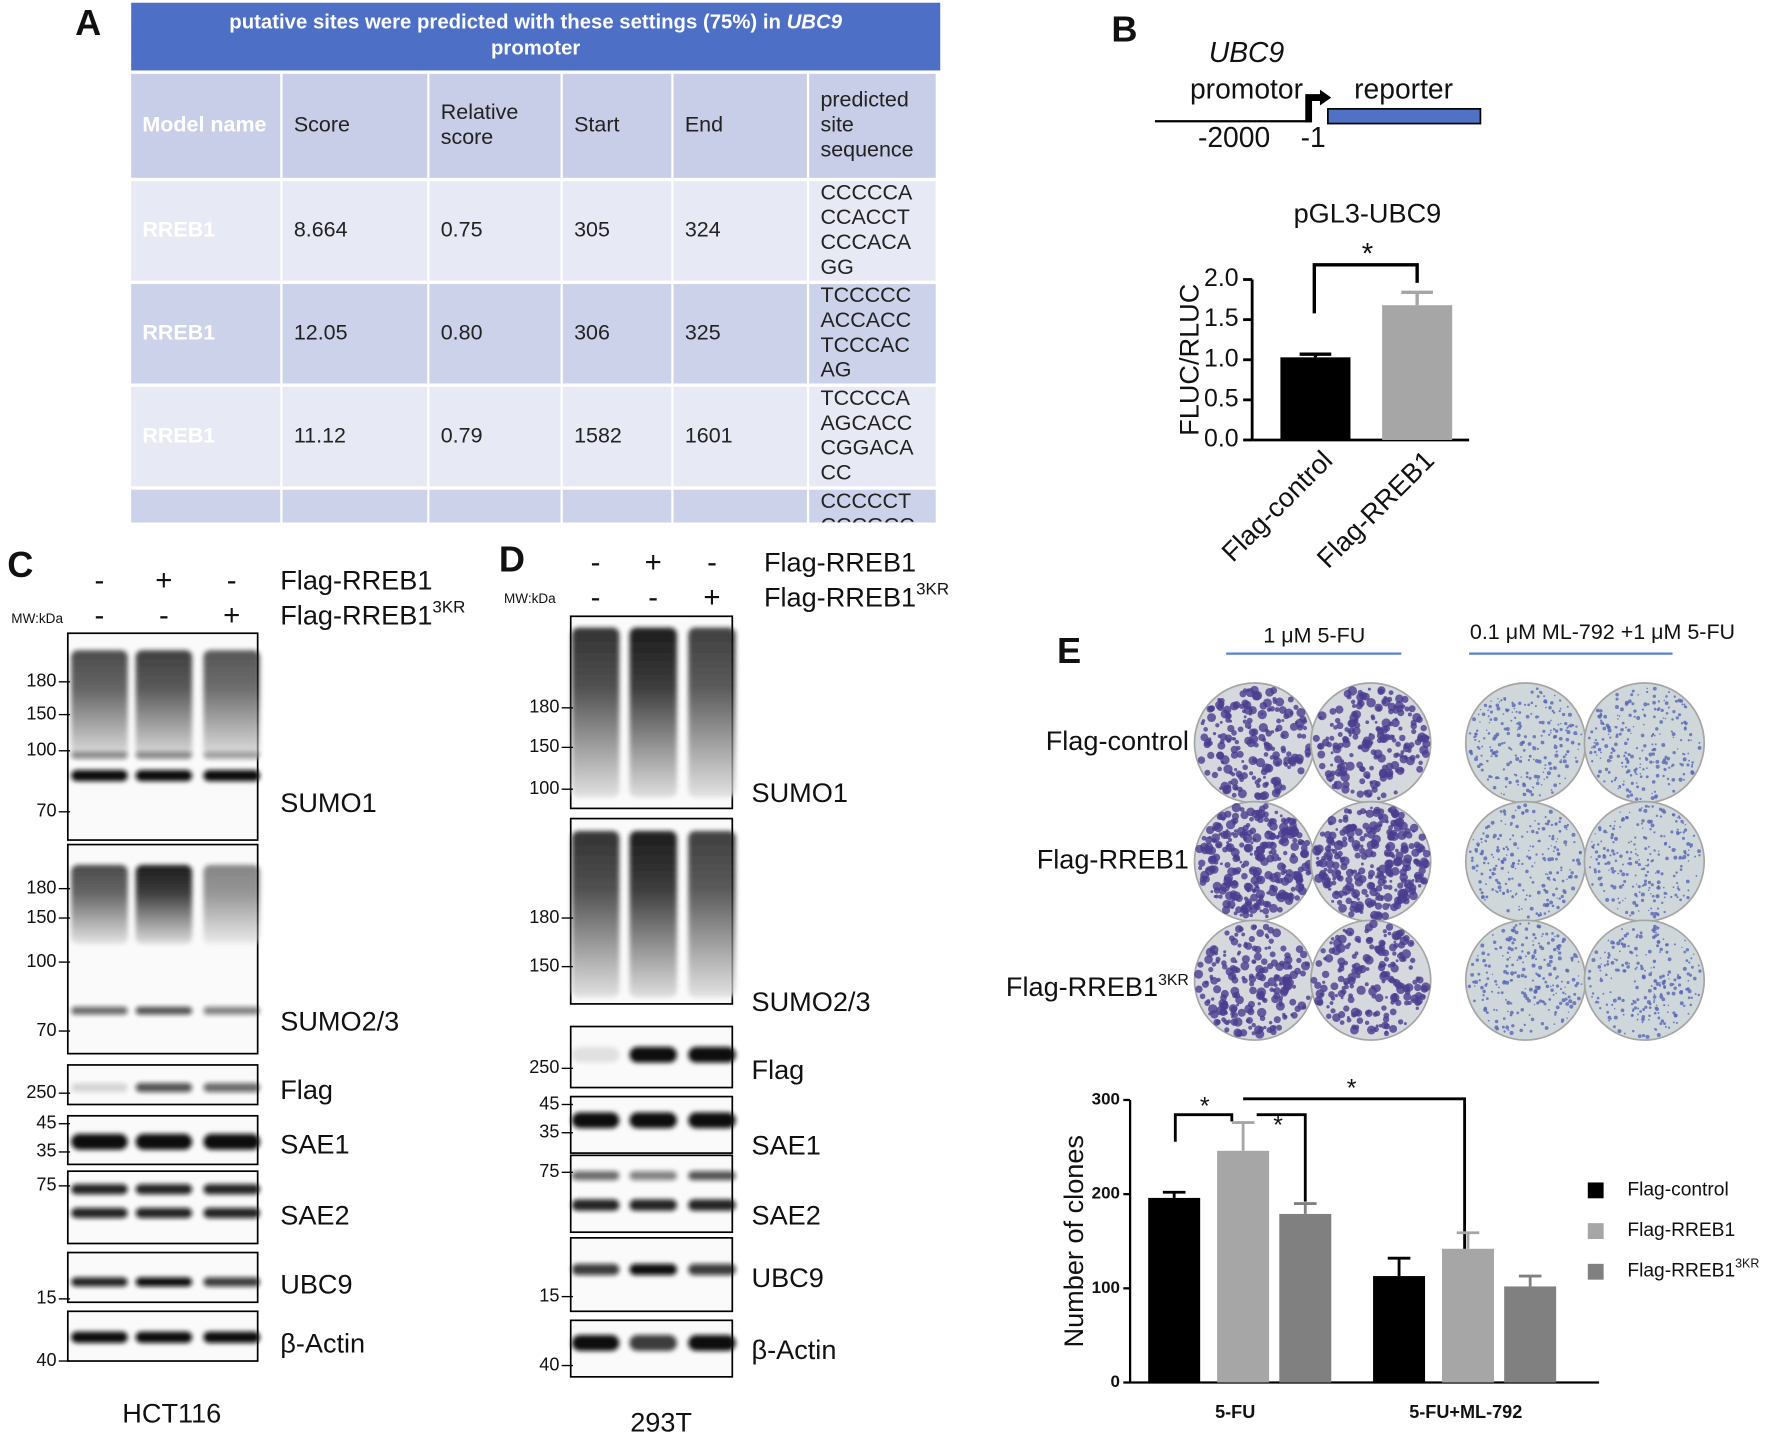 This screenshot has height=1441, width=1772. Describe the element at coordinates (549, 1171) in the screenshot. I see `mw-value: 75` at that location.